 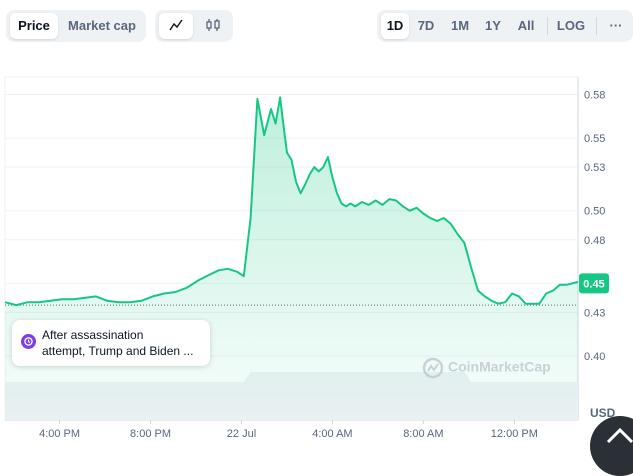 What do you see at coordinates (395, 26) in the screenshot?
I see `range-1d-button: 1D` at bounding box center [395, 26].